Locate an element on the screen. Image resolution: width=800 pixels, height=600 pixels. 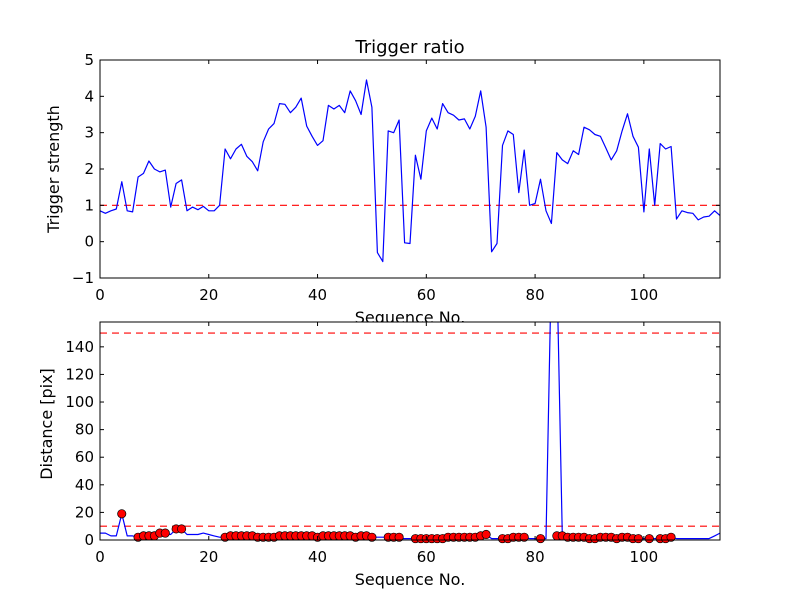
y-tick-label: 140 is located at coordinates (79, 347).